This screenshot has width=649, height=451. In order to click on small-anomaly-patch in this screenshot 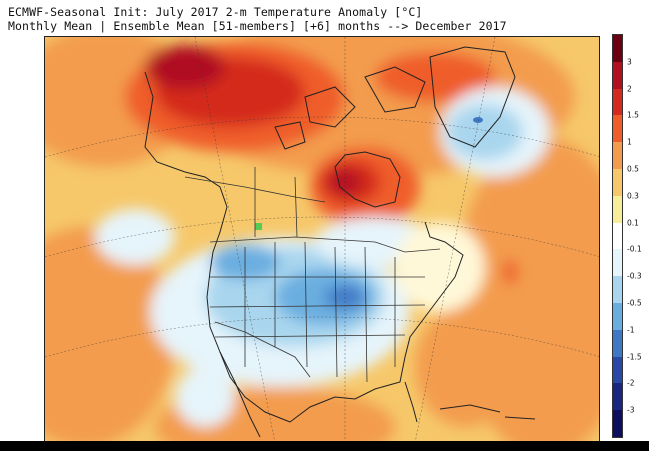, I will do `click(258, 226)`.